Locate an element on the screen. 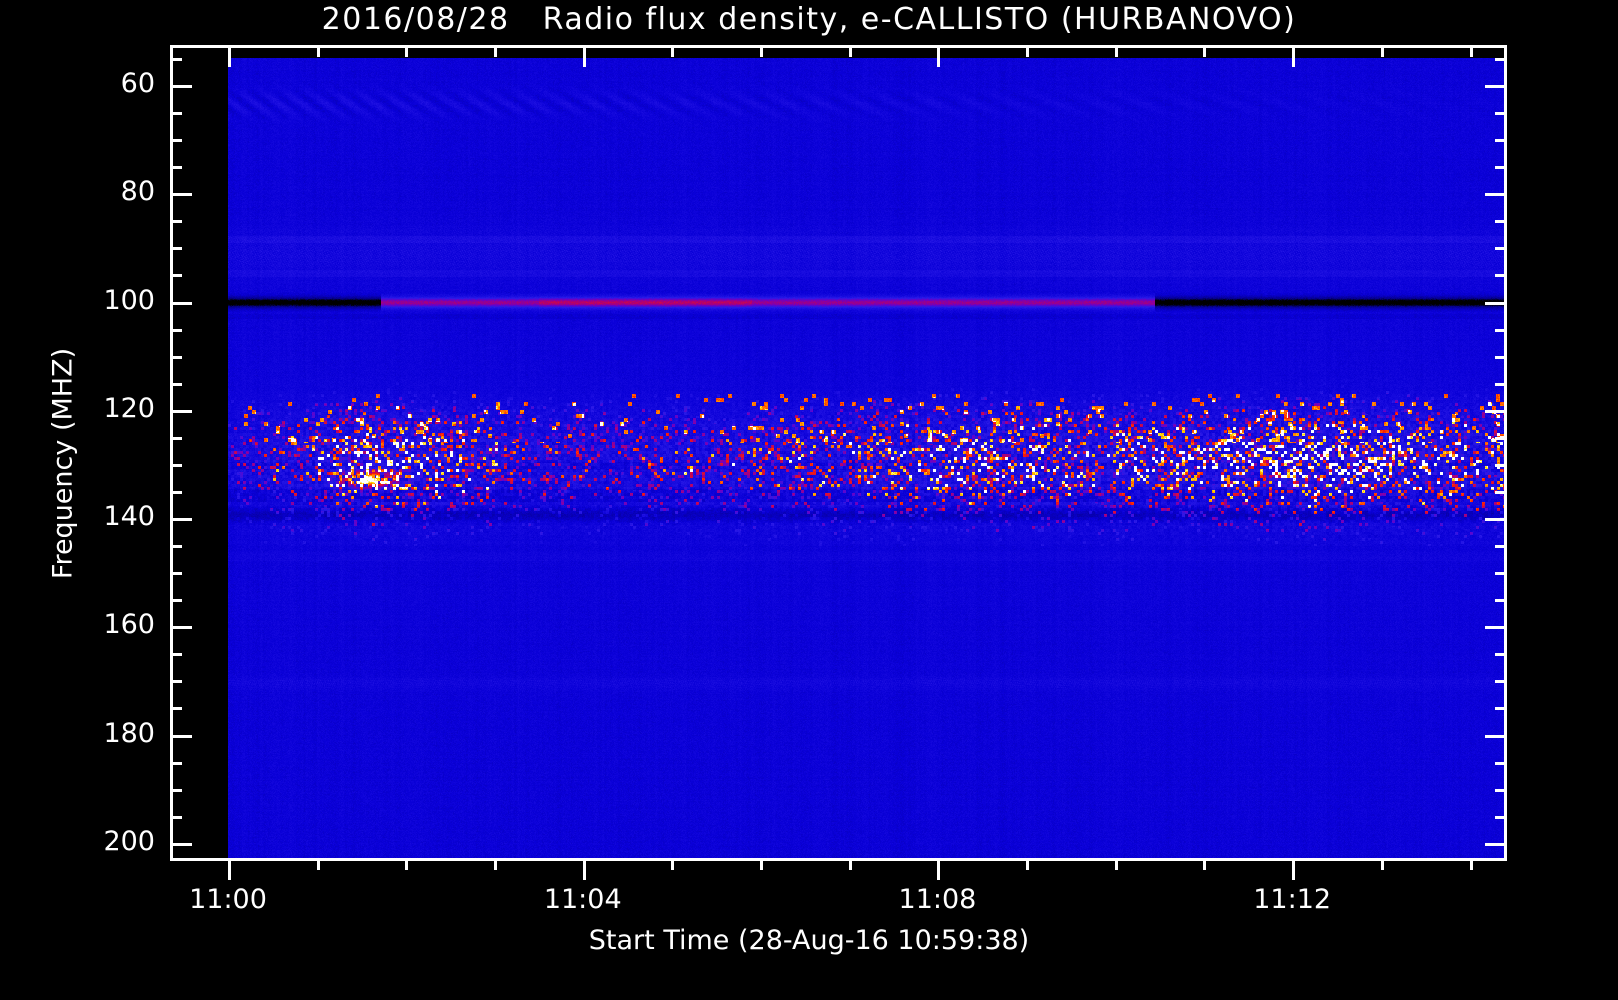 The image size is (1618, 1000). x-tick-label-11-08: 11:08 is located at coordinates (937, 899).